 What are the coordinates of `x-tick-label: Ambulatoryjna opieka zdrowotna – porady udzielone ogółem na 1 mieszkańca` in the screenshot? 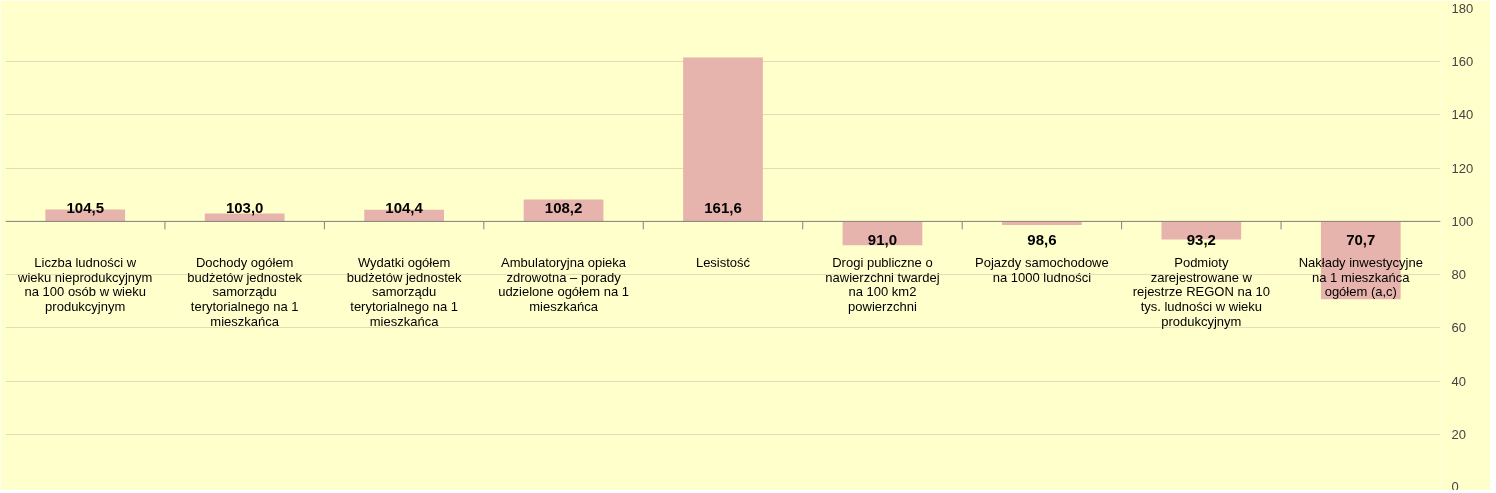 It's located at (563, 284).